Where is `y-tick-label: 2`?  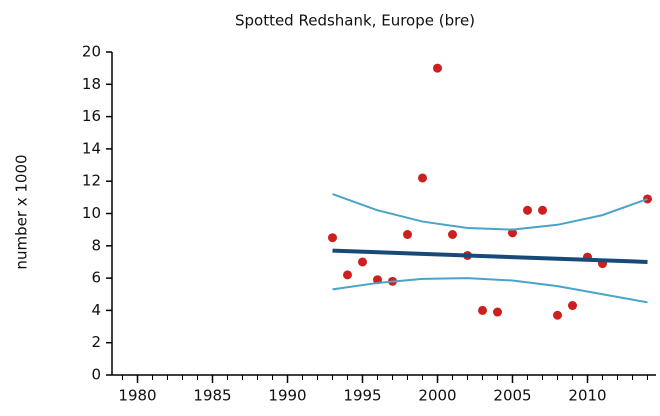 y-tick-label: 2 is located at coordinates (96, 342).